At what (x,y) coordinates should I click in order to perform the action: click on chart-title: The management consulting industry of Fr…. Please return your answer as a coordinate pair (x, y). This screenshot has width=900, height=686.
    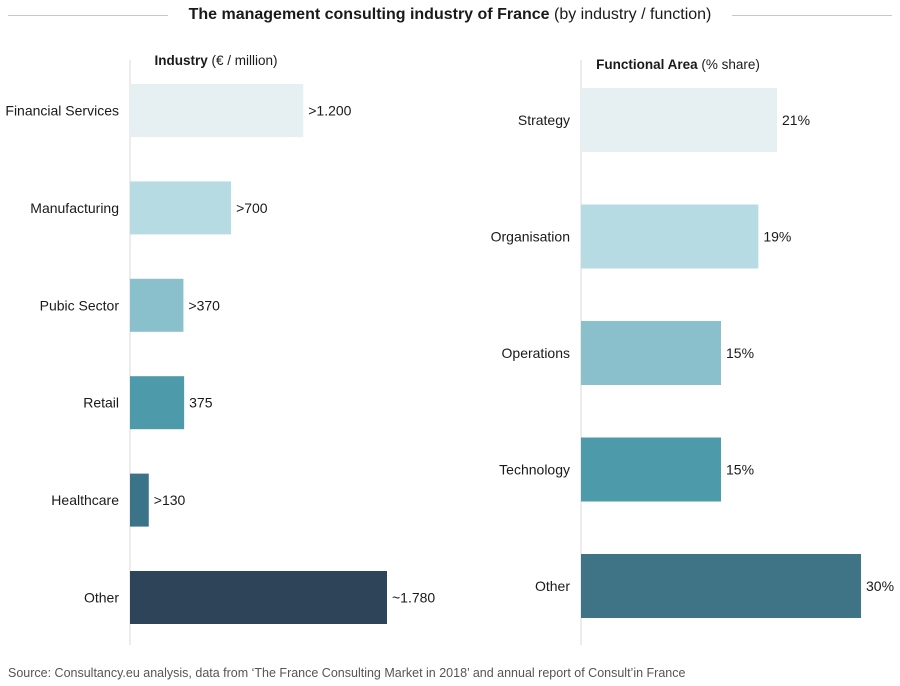
    Looking at the image, I should click on (450, 15).